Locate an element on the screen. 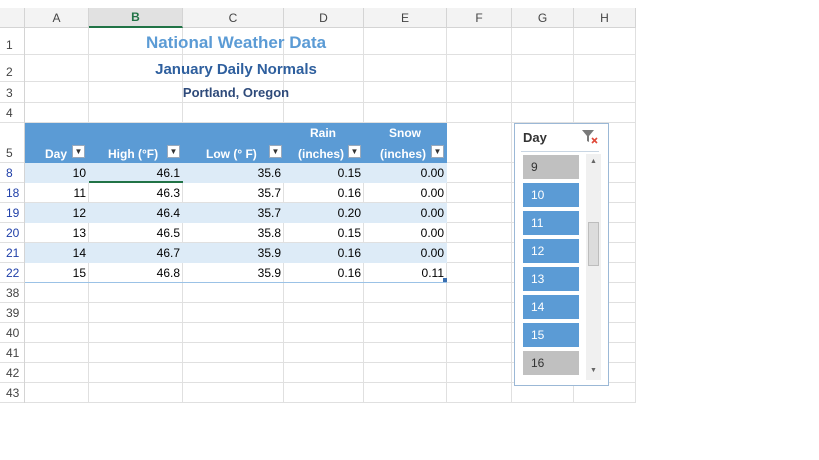 This screenshot has width=819, height=460. row-header-39: 39 is located at coordinates (12, 313).